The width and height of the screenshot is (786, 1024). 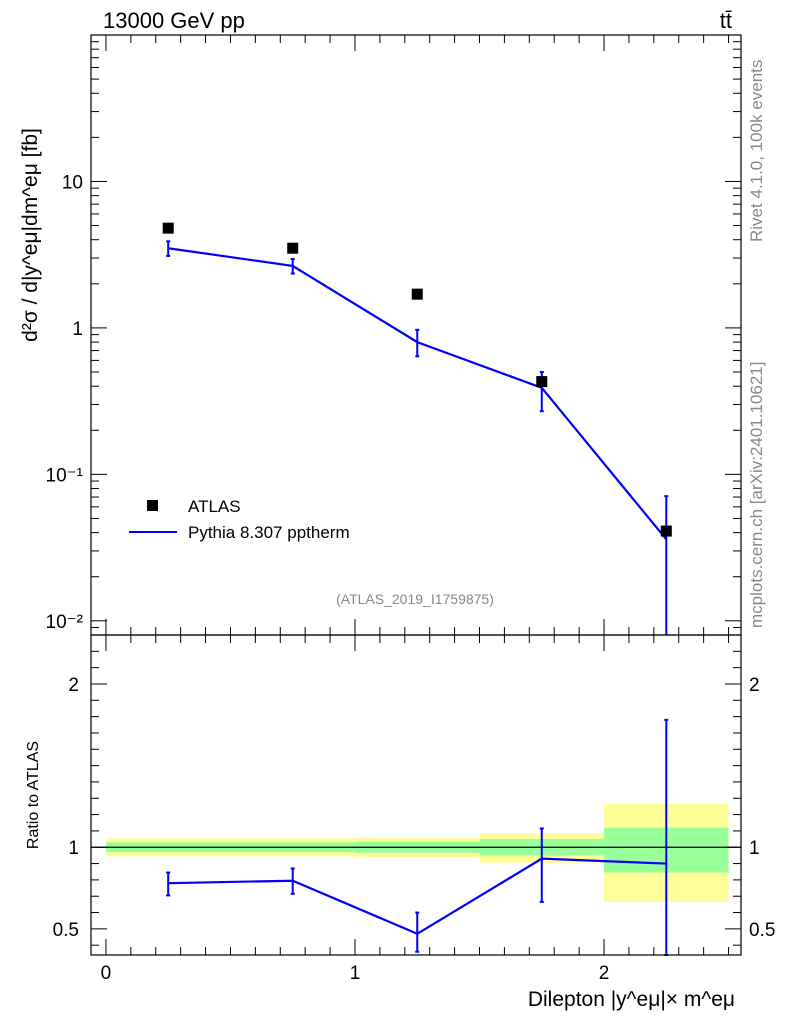 I want to click on ratio-y-tick-label-right: 2, so click(x=754, y=685).